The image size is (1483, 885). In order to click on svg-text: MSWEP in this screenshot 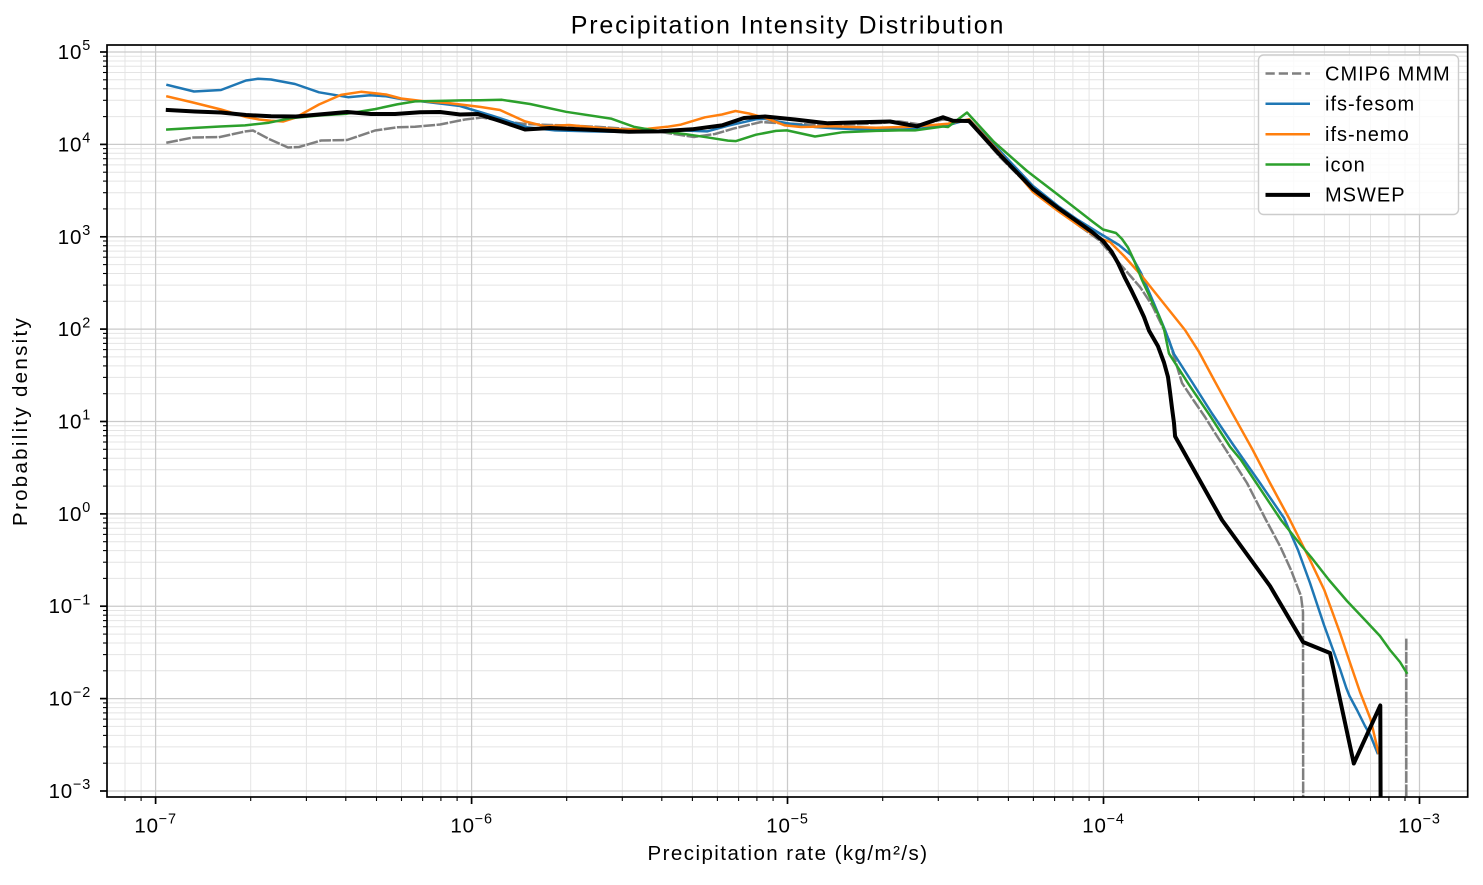, I will do `click(1365, 196)`.